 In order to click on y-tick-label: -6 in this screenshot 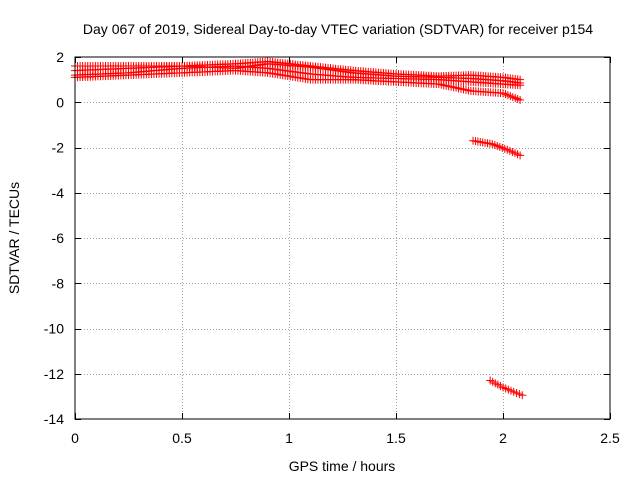, I will do `click(58, 238)`.